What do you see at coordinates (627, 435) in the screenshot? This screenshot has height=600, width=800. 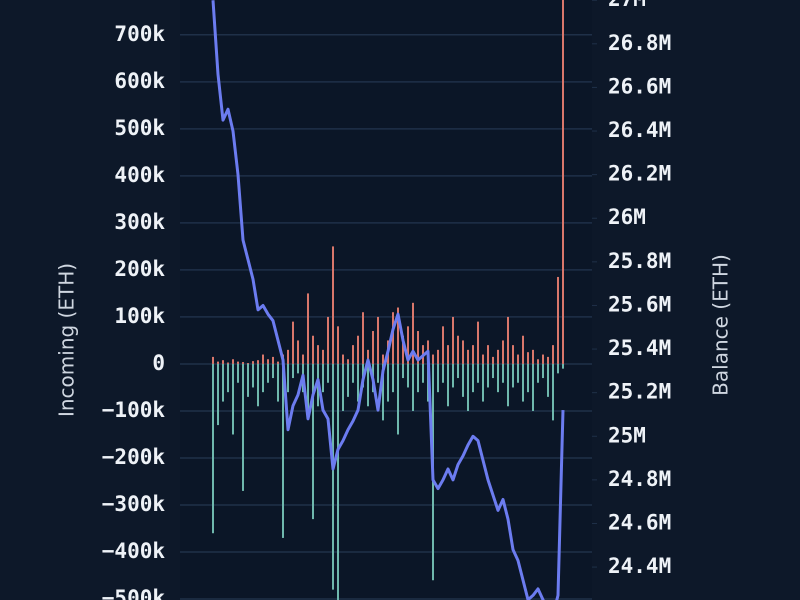 I see `y2-tick-label: 25M` at bounding box center [627, 435].